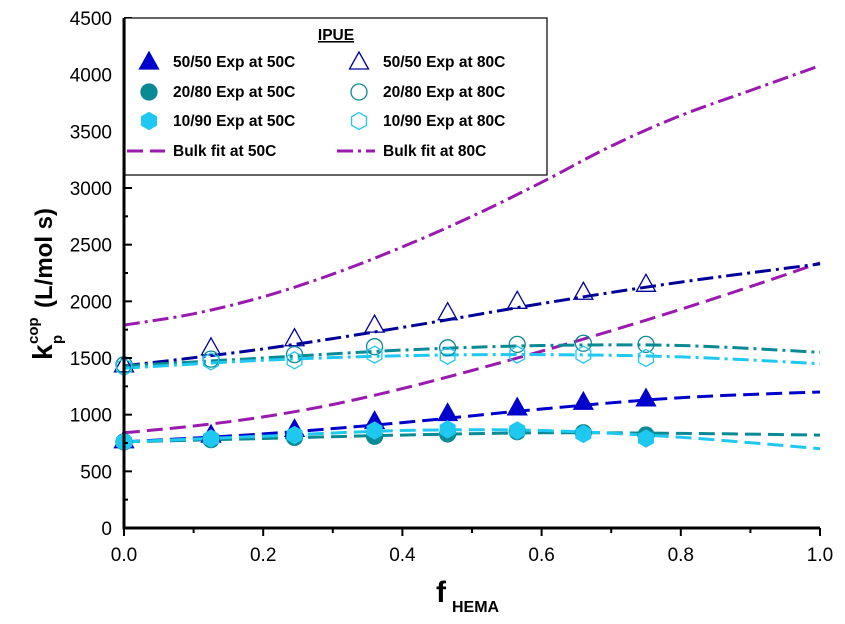 This screenshot has height=624, width=845. What do you see at coordinates (91, 359) in the screenshot?
I see `y-tick-label: 1500` at bounding box center [91, 359].